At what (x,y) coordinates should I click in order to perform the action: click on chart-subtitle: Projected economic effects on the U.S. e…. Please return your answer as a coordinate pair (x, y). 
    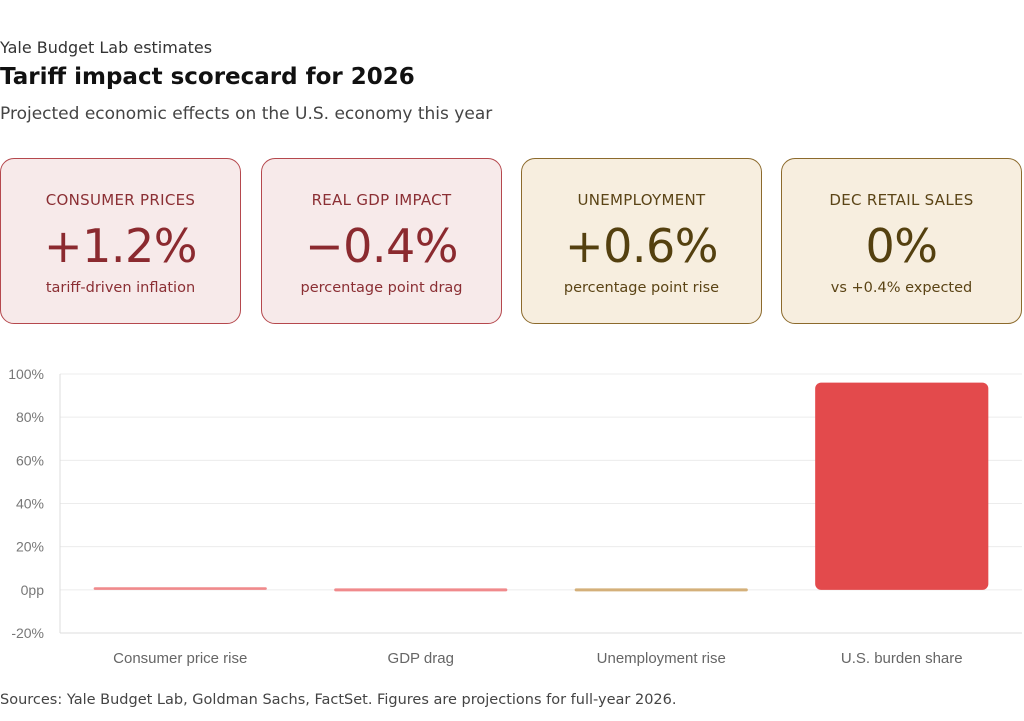
    Looking at the image, I should click on (246, 114).